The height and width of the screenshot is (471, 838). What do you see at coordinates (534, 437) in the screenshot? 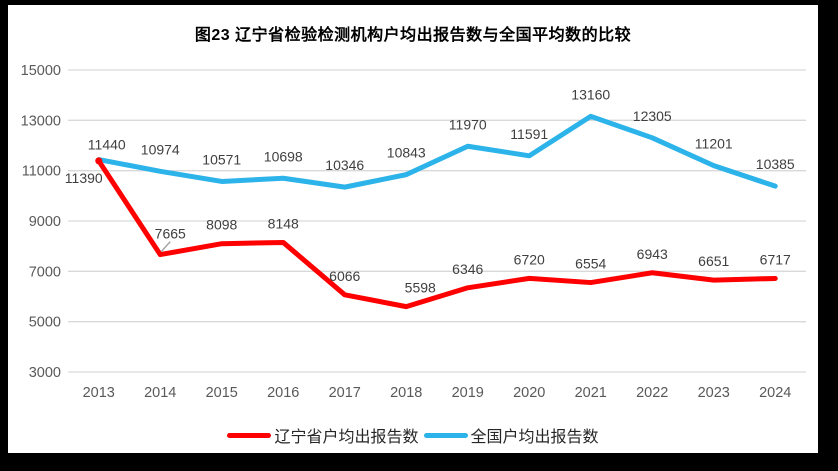
I see `legend-label-national: 全国户均出报告数` at bounding box center [534, 437].